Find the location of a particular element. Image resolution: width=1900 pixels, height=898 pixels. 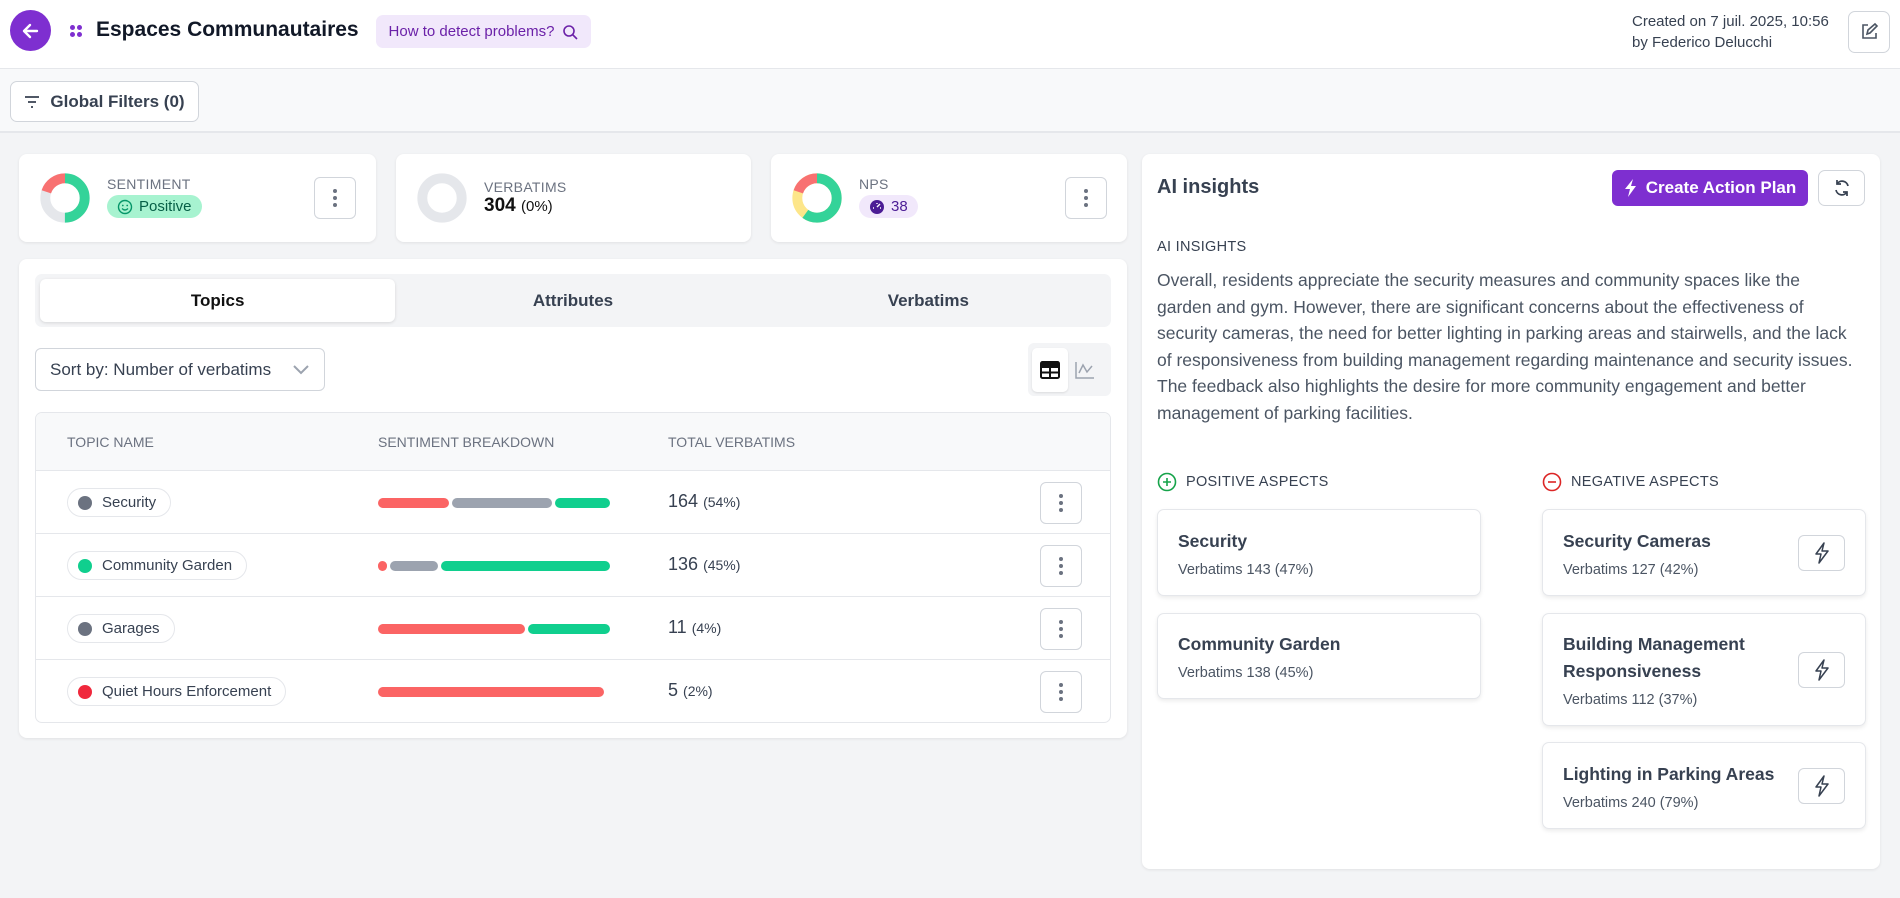

topic-chip: Community Garden is located at coordinates (157, 565).